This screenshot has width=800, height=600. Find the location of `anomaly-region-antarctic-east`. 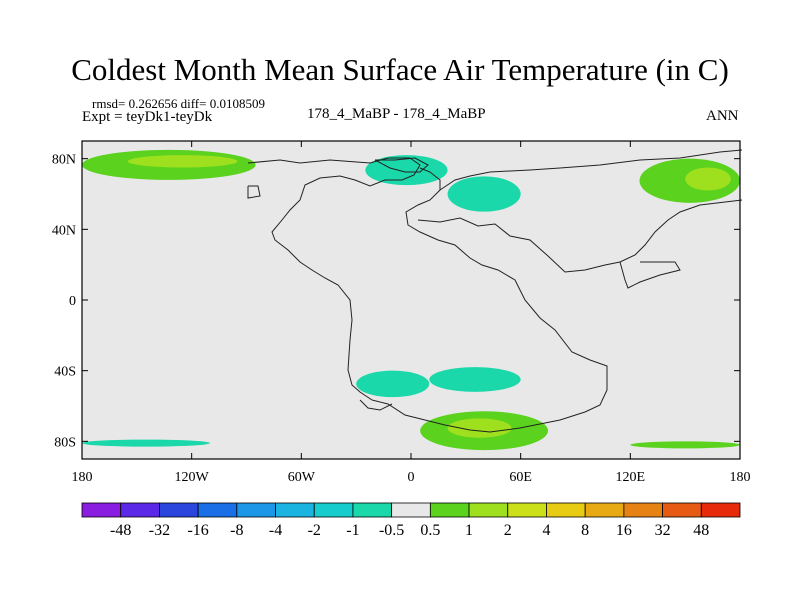

anomaly-region-antarctic-east is located at coordinates (685, 445).